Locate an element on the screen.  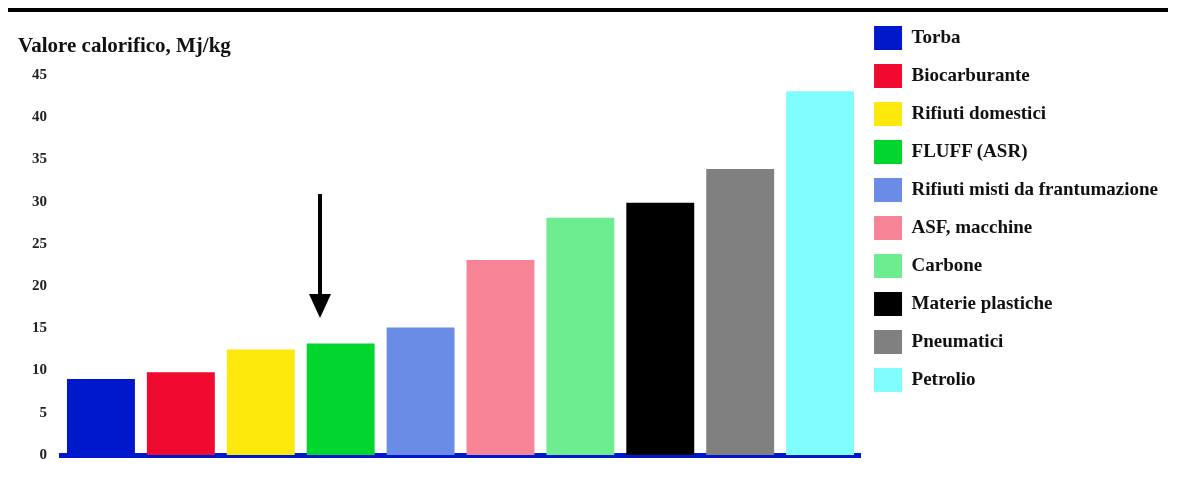
y-tick-label: 15 is located at coordinates (39, 327).